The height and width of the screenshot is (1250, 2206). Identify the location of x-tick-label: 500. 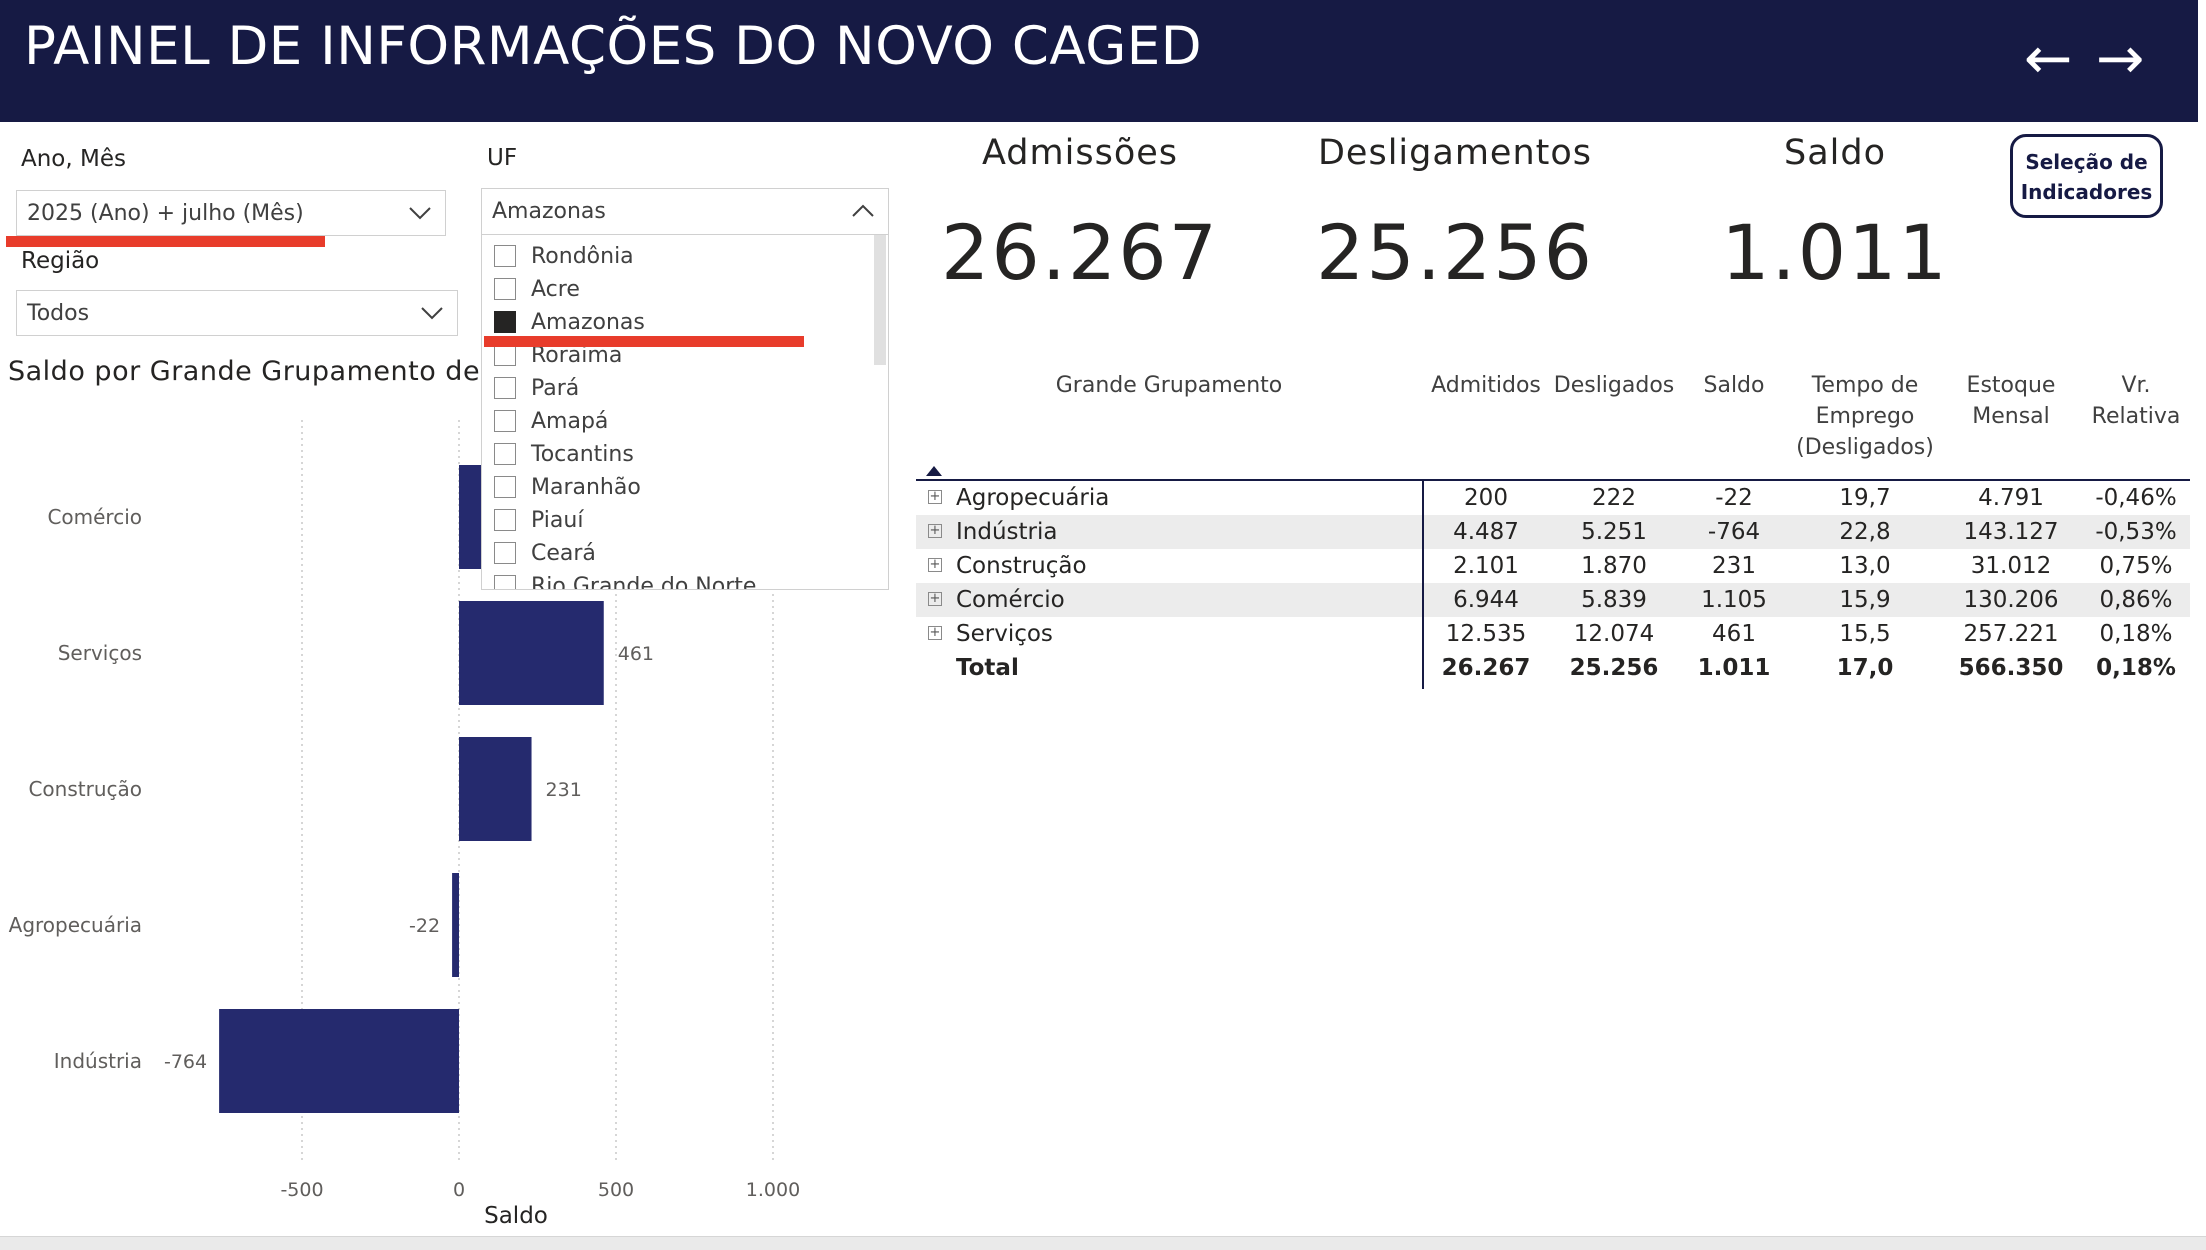
(616, 1190).